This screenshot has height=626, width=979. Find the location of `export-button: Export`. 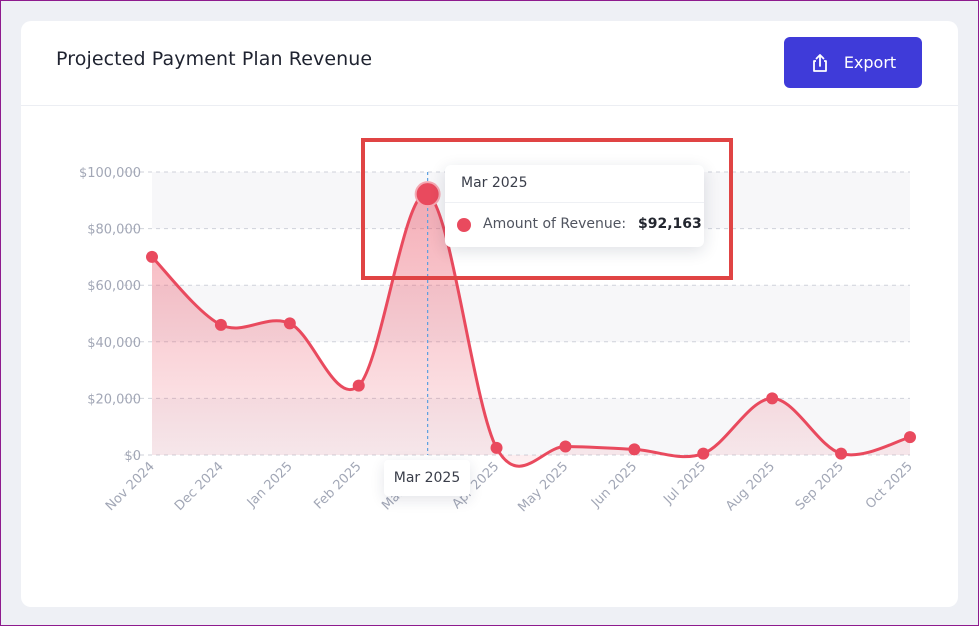

export-button: Export is located at coordinates (853, 62).